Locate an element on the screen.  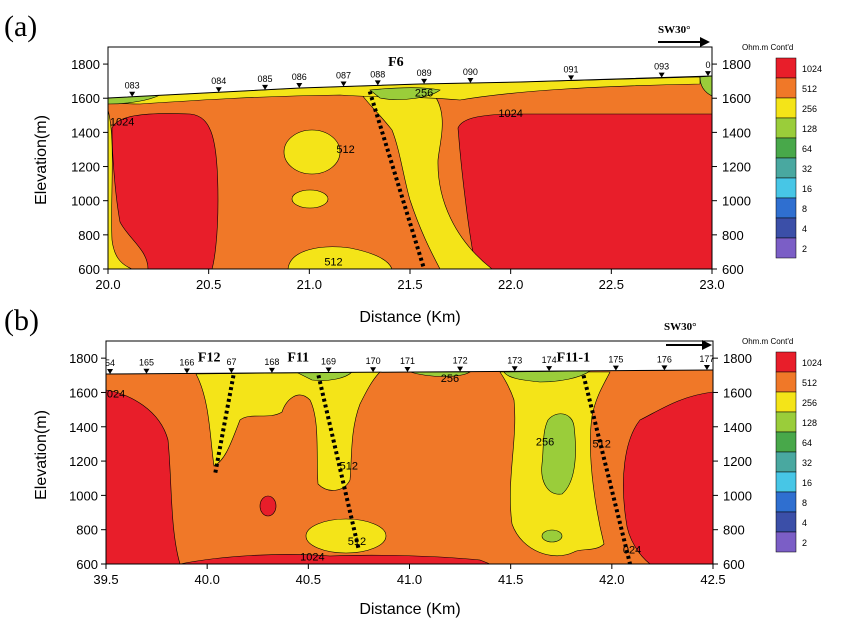
y-tick-label-right: 800 is located at coordinates (734, 530).